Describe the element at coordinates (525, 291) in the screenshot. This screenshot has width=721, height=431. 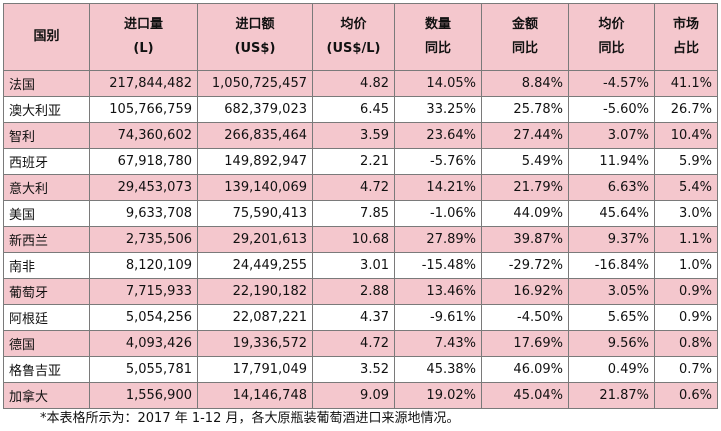
I see `cell-value-yoy: 16.92%` at that location.